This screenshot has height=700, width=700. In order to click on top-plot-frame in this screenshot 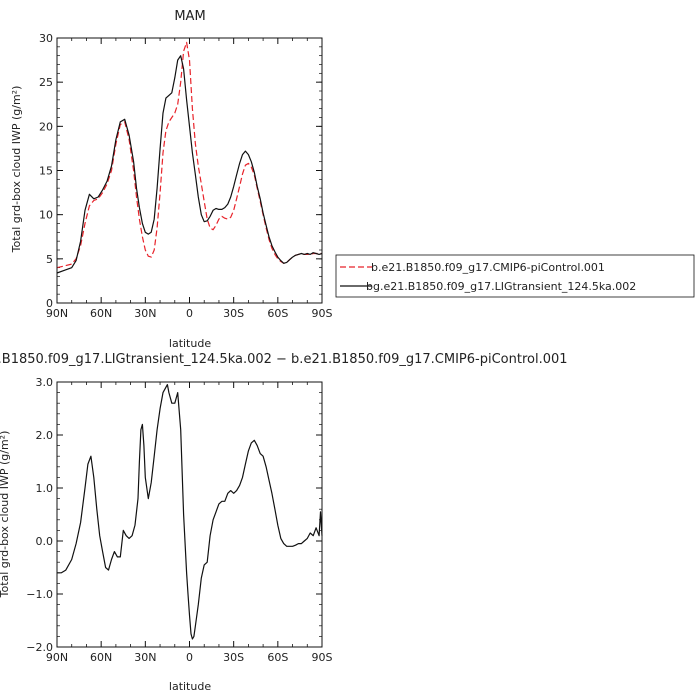, I will do `click(189, 170)`.